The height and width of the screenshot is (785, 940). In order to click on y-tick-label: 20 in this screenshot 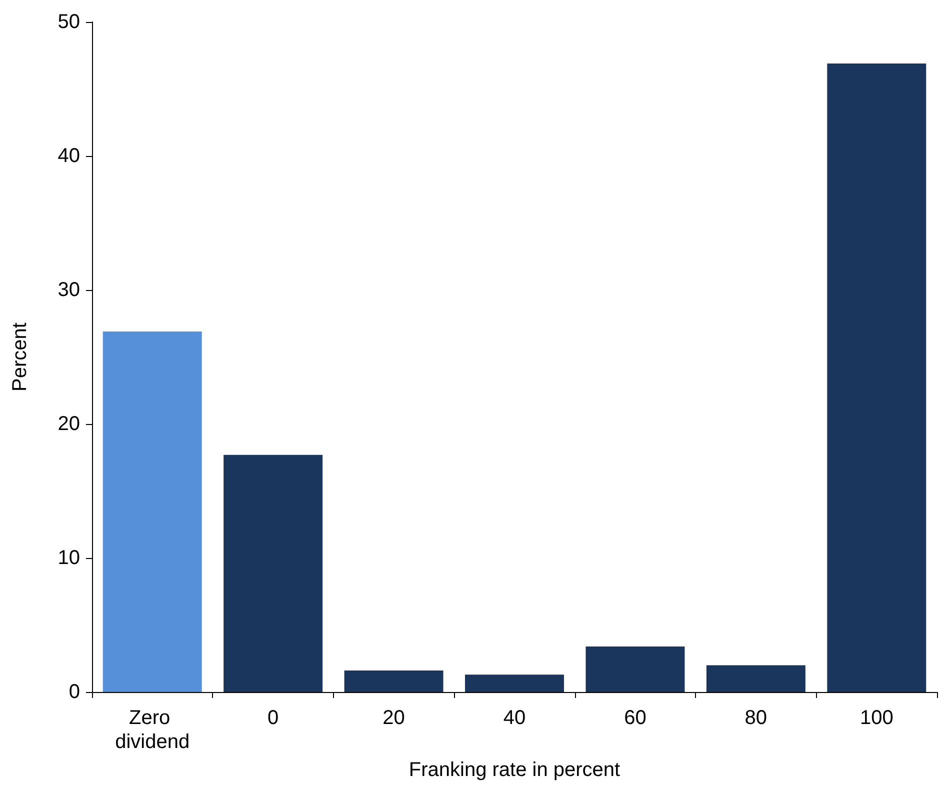, I will do `click(69, 424)`.